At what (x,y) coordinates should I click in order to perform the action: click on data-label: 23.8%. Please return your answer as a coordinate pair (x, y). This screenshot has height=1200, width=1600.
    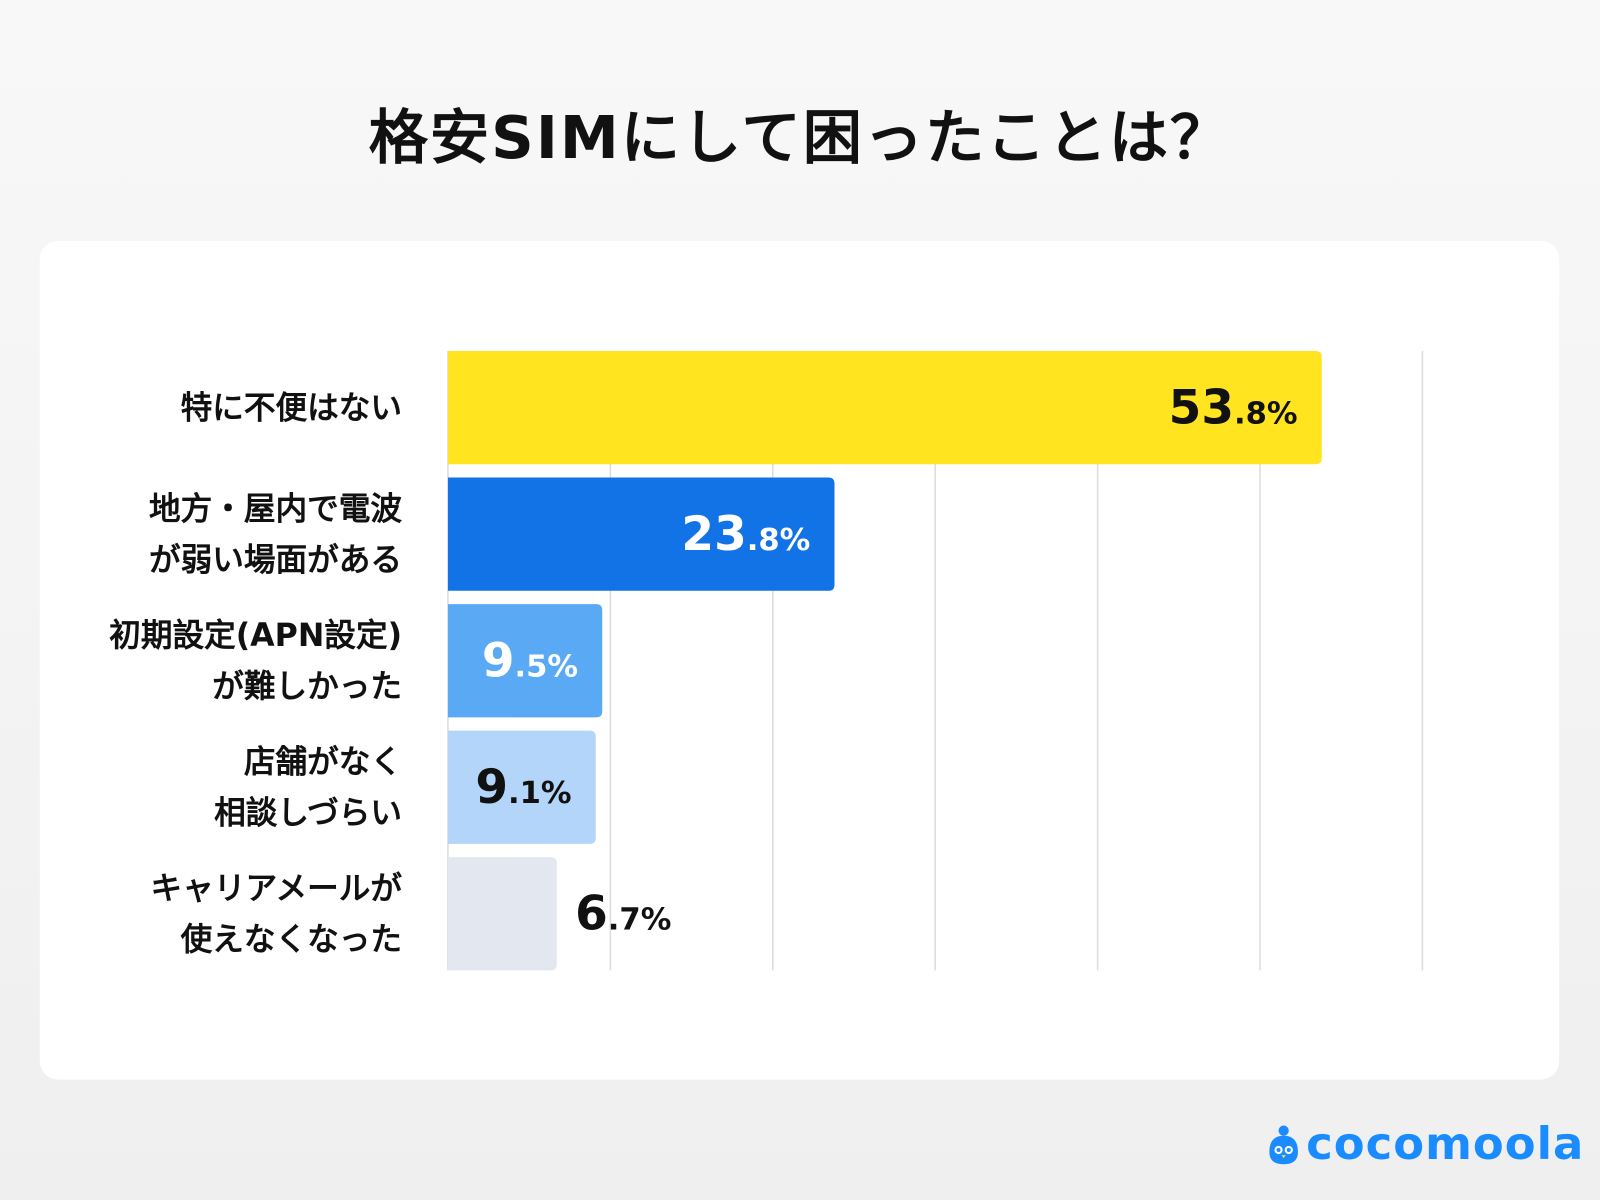
    Looking at the image, I should click on (745, 533).